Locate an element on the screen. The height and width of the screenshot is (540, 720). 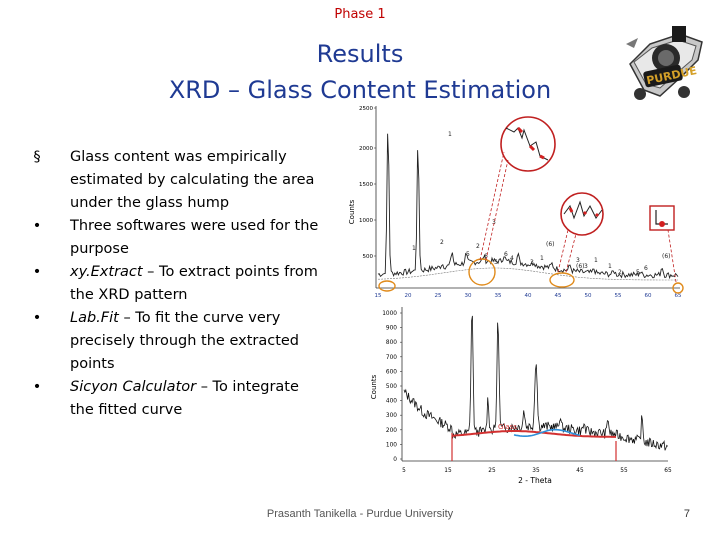
y-tick-label: 900 is located at coordinates (391, 329).